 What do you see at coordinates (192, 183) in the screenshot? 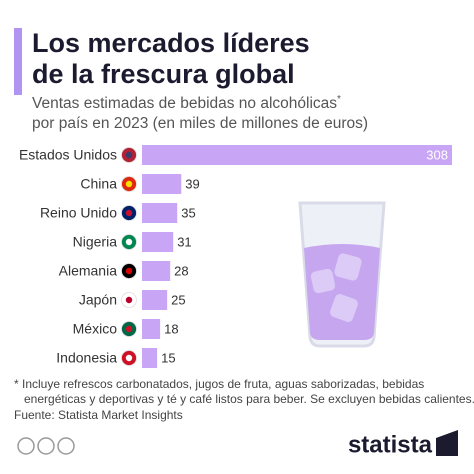
I see `value-label: 39` at bounding box center [192, 183].